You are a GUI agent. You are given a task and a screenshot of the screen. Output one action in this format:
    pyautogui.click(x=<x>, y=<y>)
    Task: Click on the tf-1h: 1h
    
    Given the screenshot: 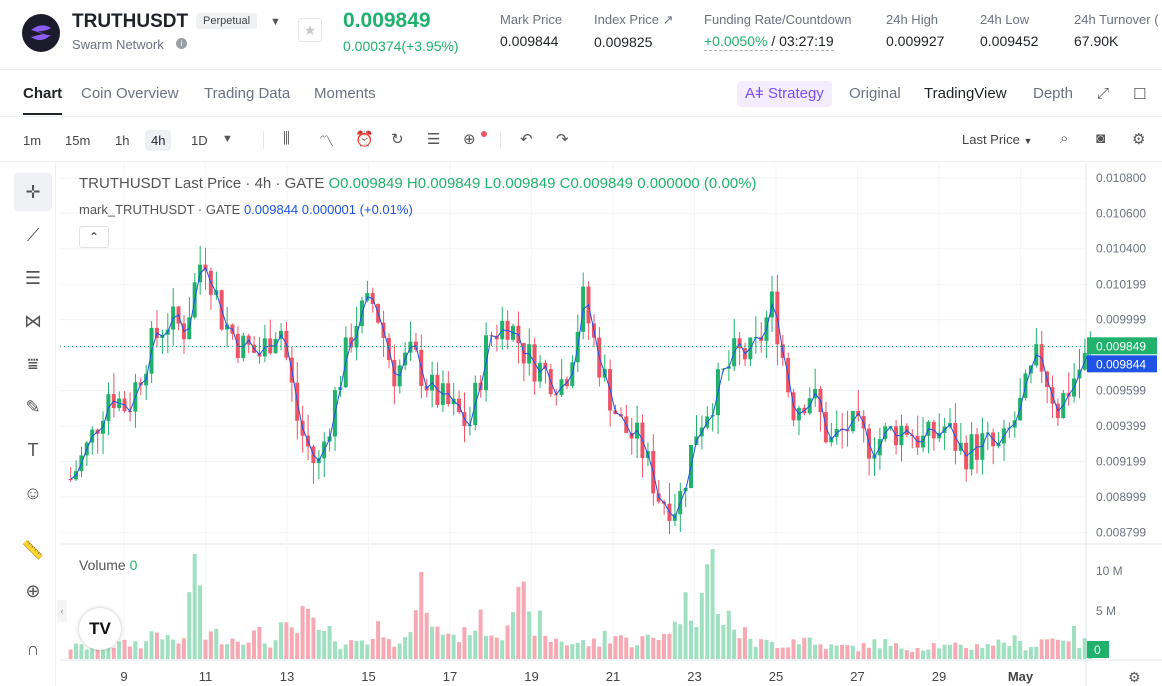 What is the action you would take?
    pyautogui.click(x=122, y=140)
    